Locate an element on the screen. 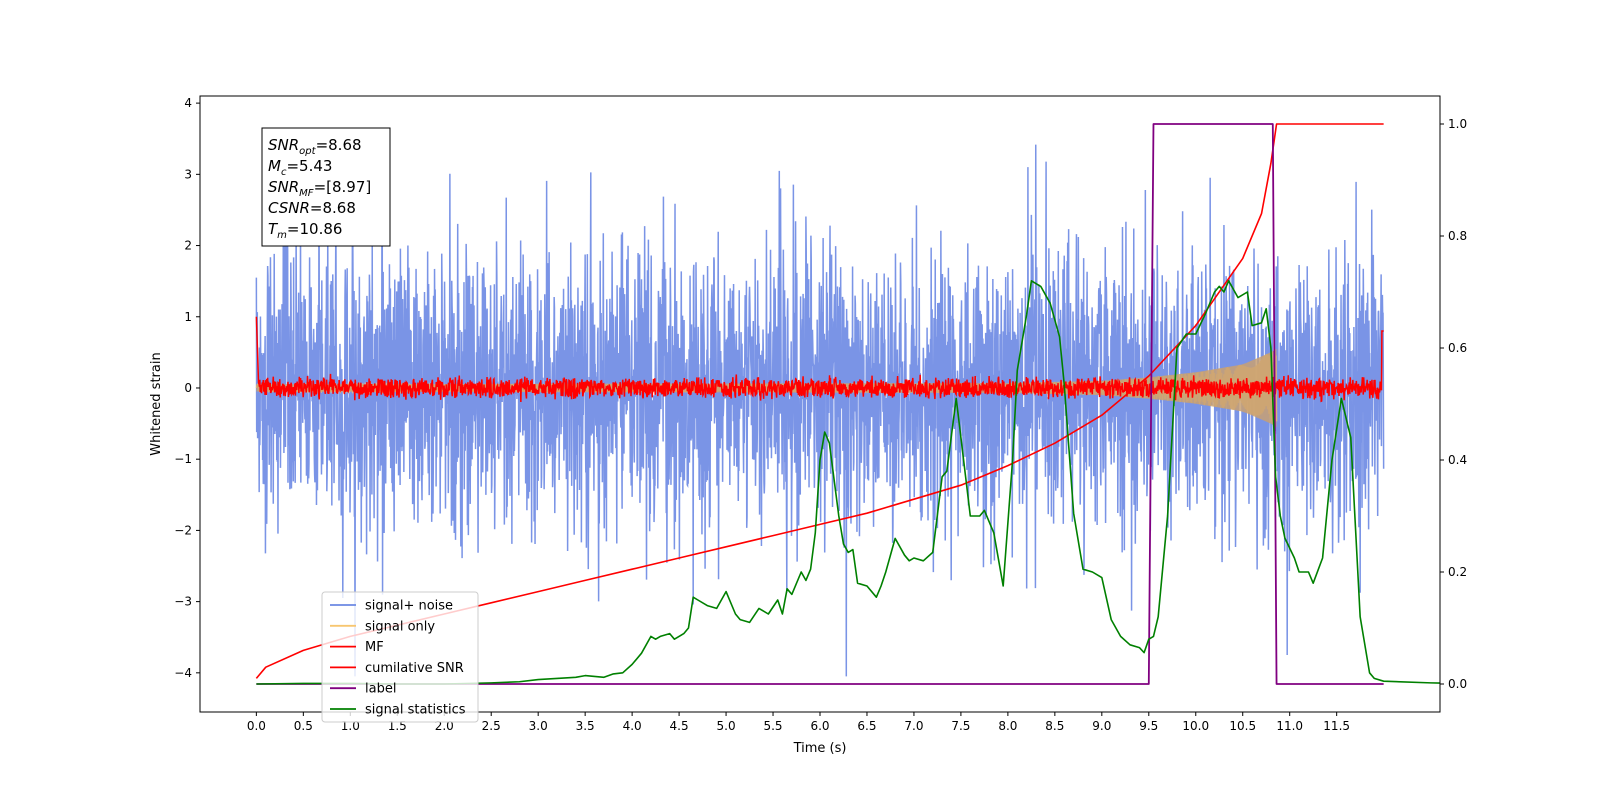 The width and height of the screenshot is (1600, 800). info-line: SNRMF=[8.97] is located at coordinates (319, 188).